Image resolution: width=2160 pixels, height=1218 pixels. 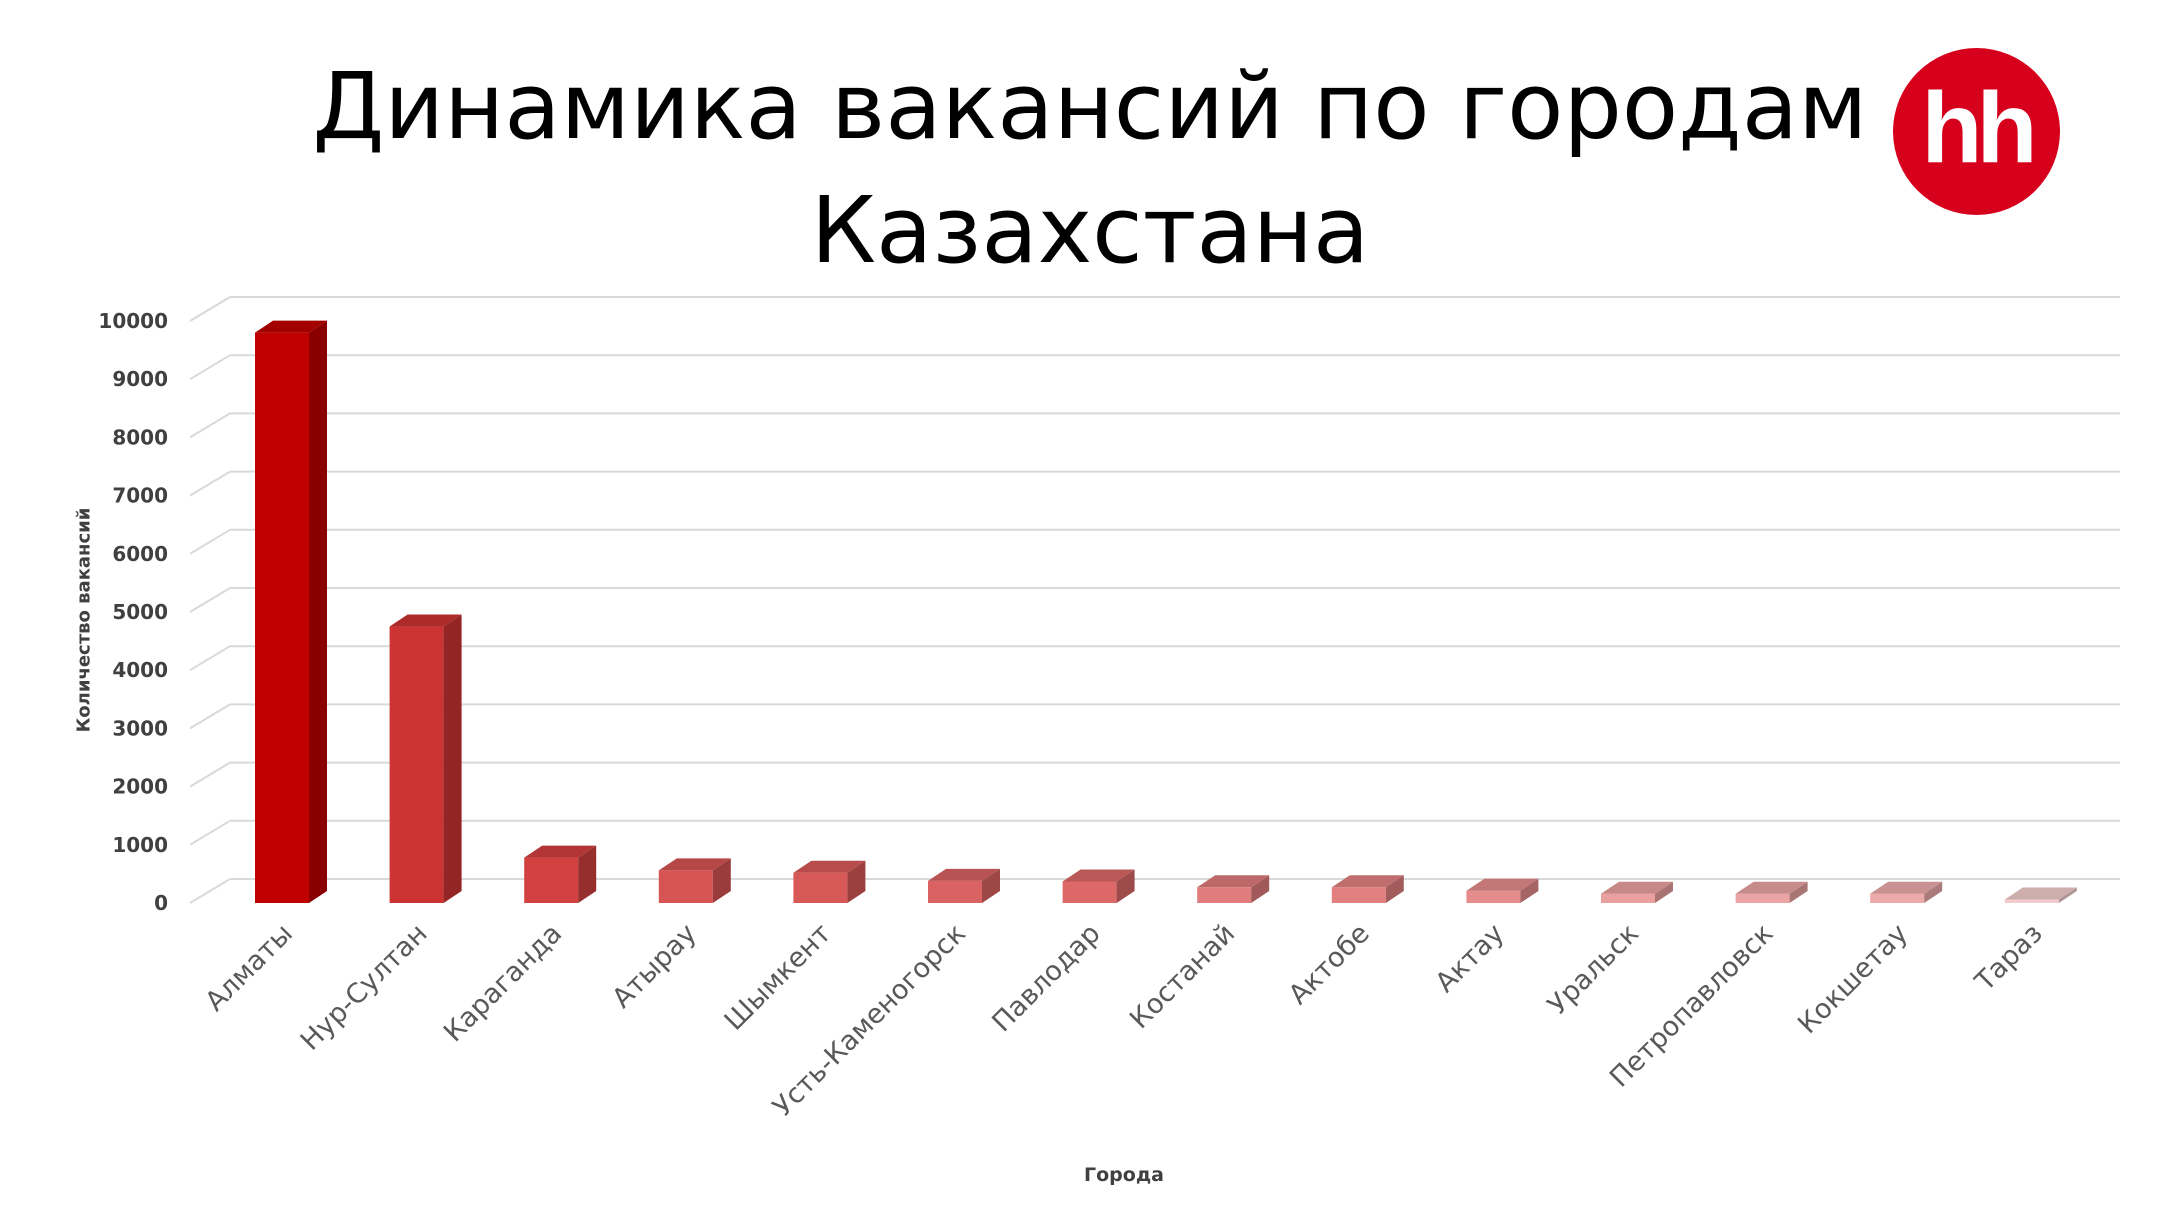 I want to click on y-tick-label: 7000, so click(x=140, y=496).